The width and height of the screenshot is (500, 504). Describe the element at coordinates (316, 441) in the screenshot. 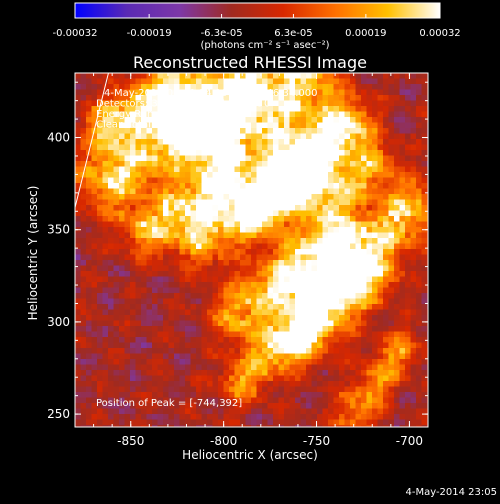

I see `x-tick-label: -750` at that location.